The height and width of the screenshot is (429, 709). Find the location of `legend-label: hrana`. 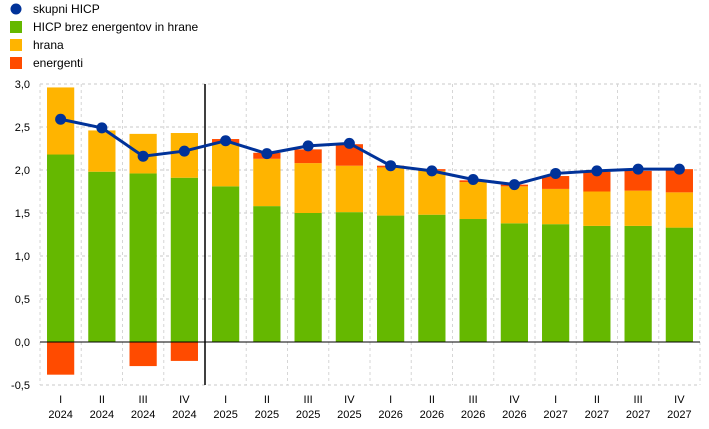

legend-label: hrana is located at coordinates (48, 45).